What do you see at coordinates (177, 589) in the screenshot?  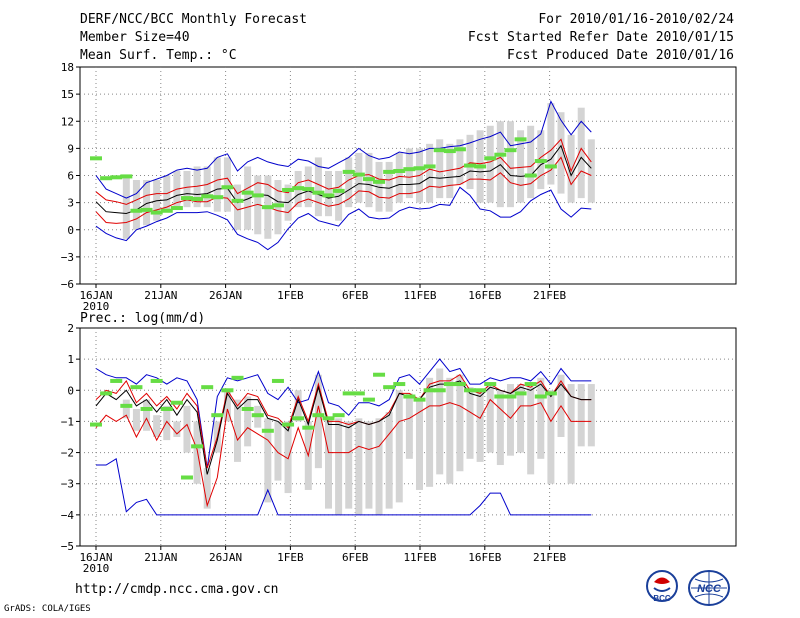 I see `source-url: http://cmdp.ncc.cma.gov.cn` at bounding box center [177, 589].